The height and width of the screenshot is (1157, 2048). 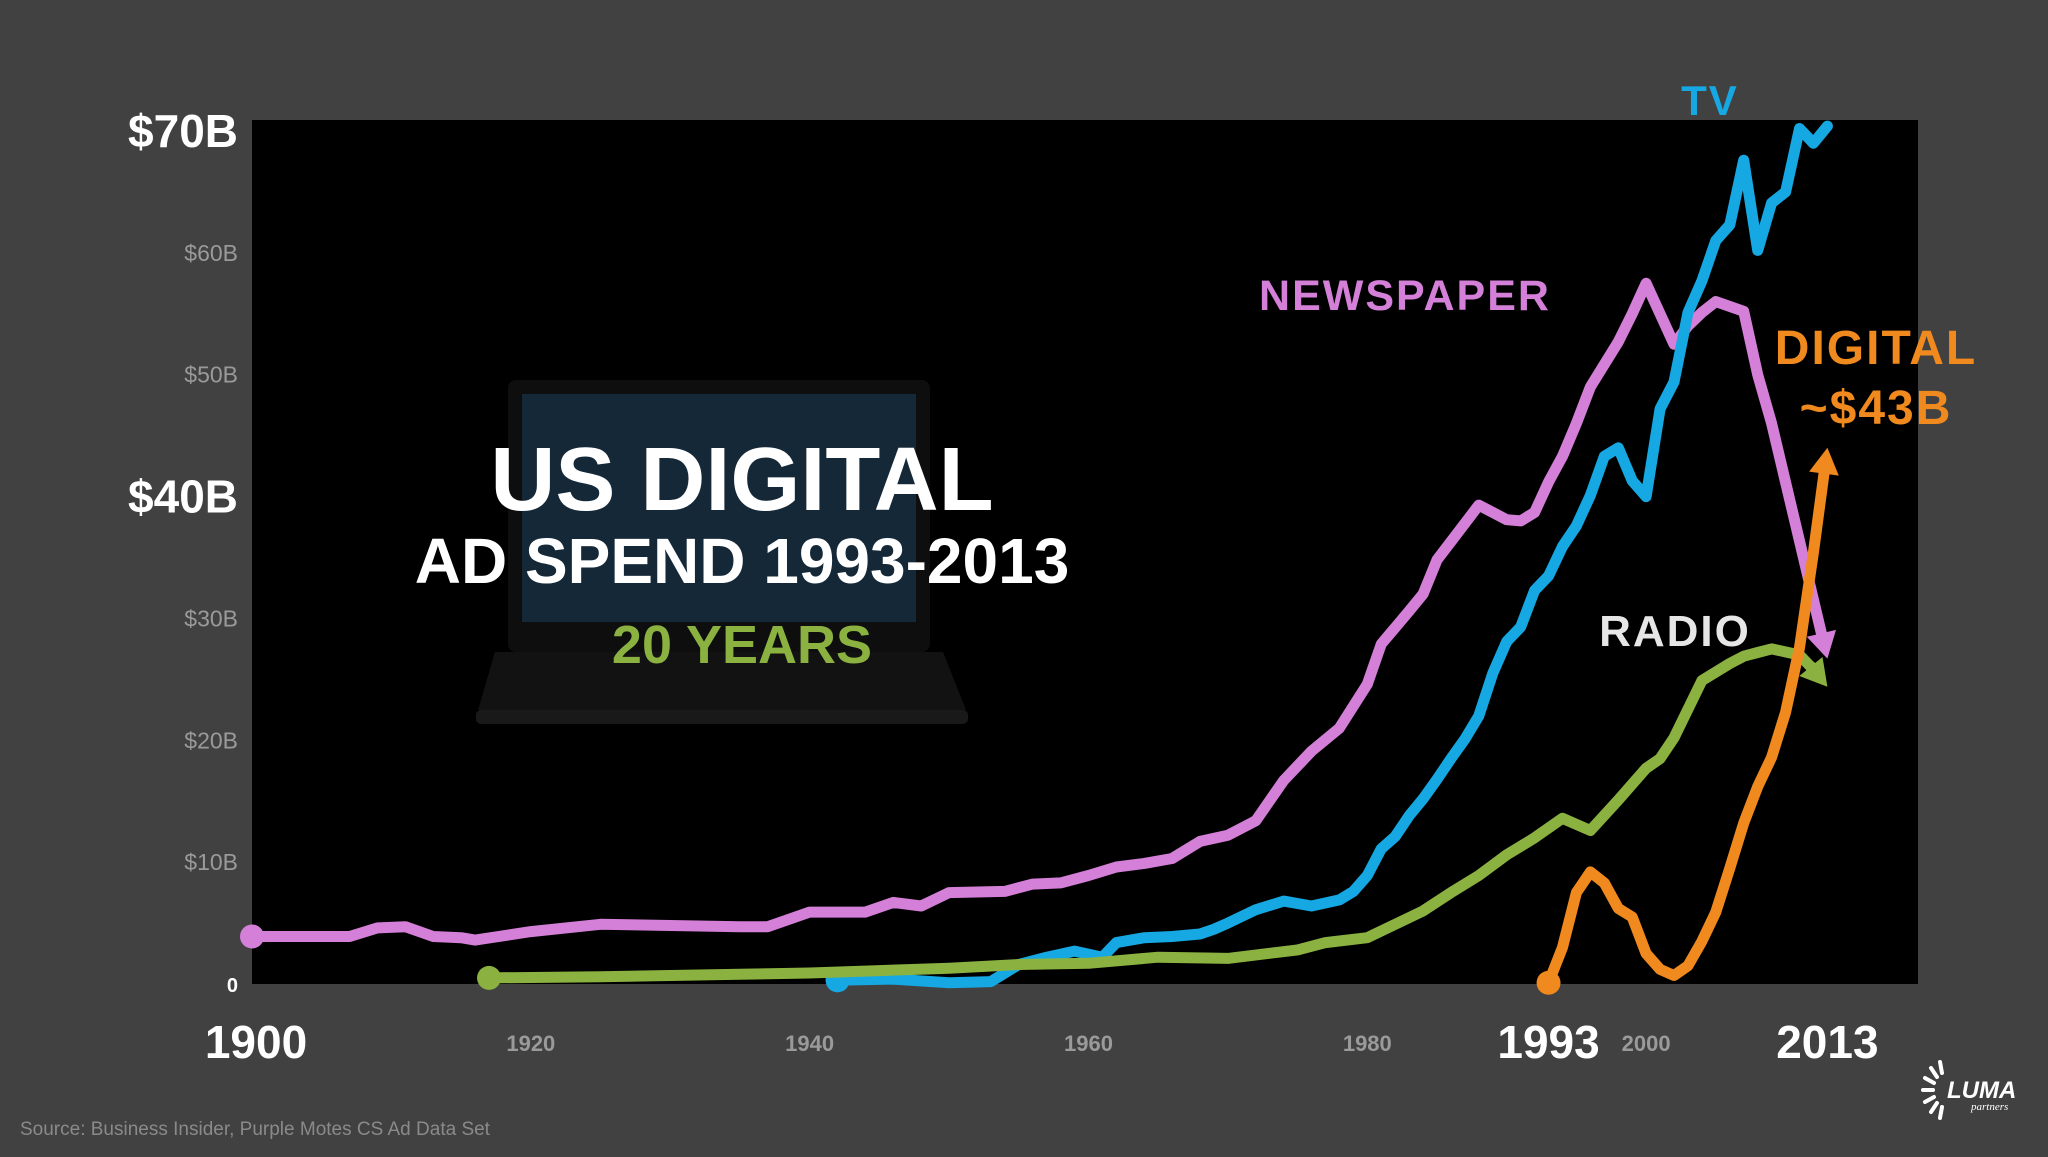 I want to click on series-arrow-newspaper, so click(x=1821, y=644).